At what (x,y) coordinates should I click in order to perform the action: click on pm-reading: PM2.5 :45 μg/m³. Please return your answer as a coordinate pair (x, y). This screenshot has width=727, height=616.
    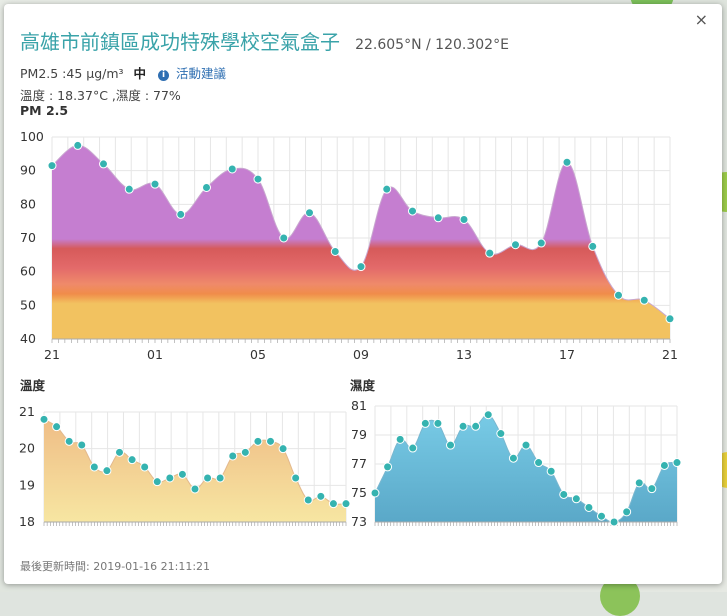
    Looking at the image, I should click on (72, 73).